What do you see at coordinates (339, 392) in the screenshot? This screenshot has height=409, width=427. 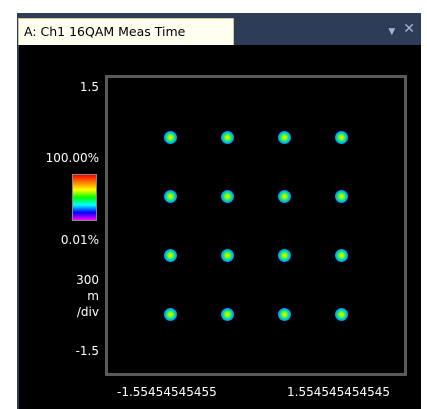 I see `x-axis-max-label: 1.554545454545` at bounding box center [339, 392].